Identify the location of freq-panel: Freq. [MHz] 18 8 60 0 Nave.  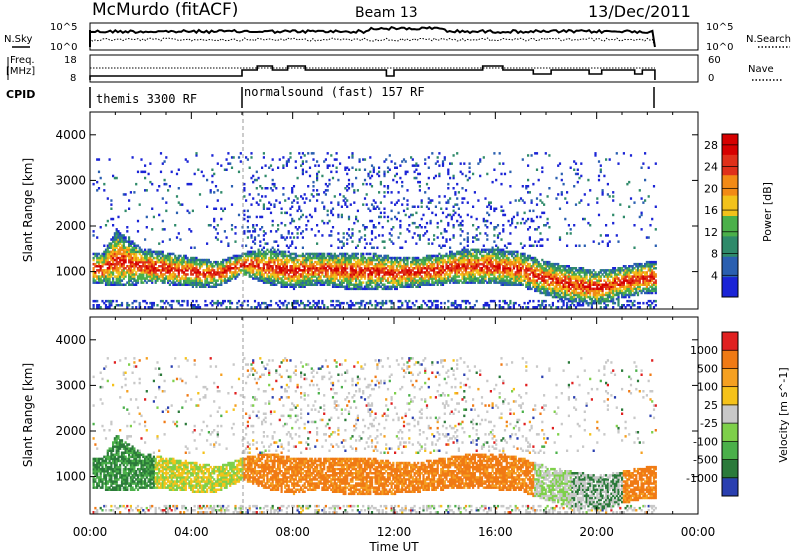
(394, 69).